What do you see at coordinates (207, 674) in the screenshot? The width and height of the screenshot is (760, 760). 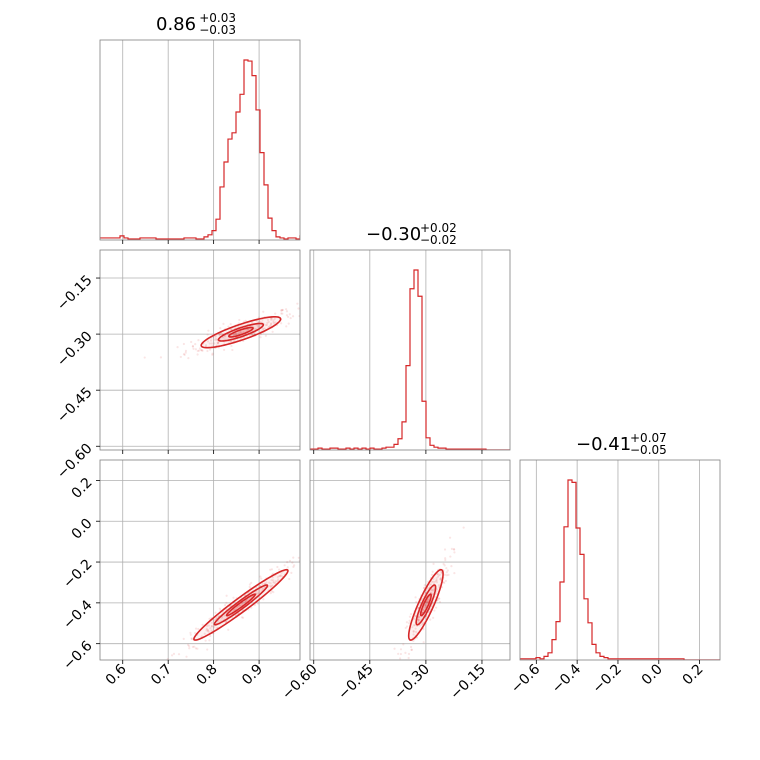 I see `x-tick-label: 0.8` at bounding box center [207, 674].